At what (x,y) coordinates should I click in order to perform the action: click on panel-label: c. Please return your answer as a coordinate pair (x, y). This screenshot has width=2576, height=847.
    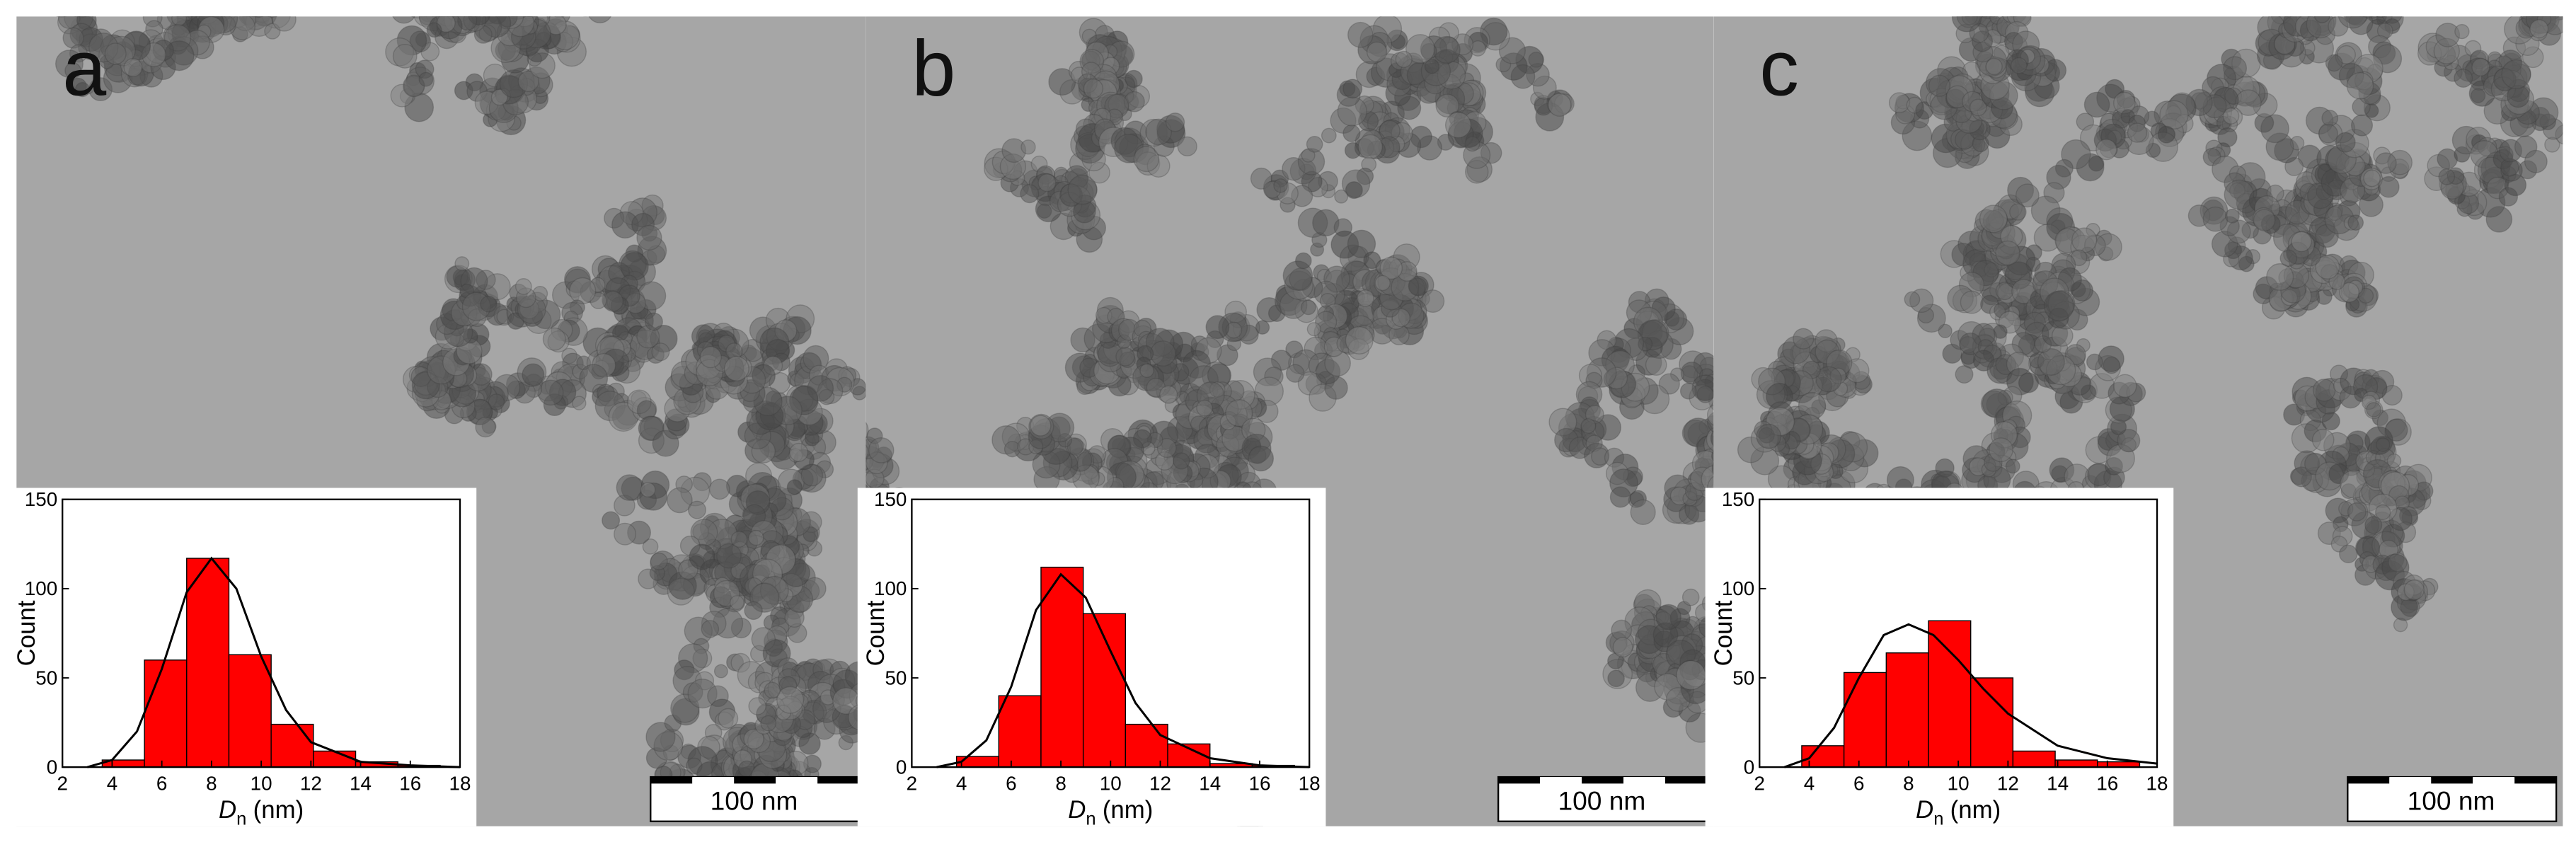
    Looking at the image, I should click on (1779, 68).